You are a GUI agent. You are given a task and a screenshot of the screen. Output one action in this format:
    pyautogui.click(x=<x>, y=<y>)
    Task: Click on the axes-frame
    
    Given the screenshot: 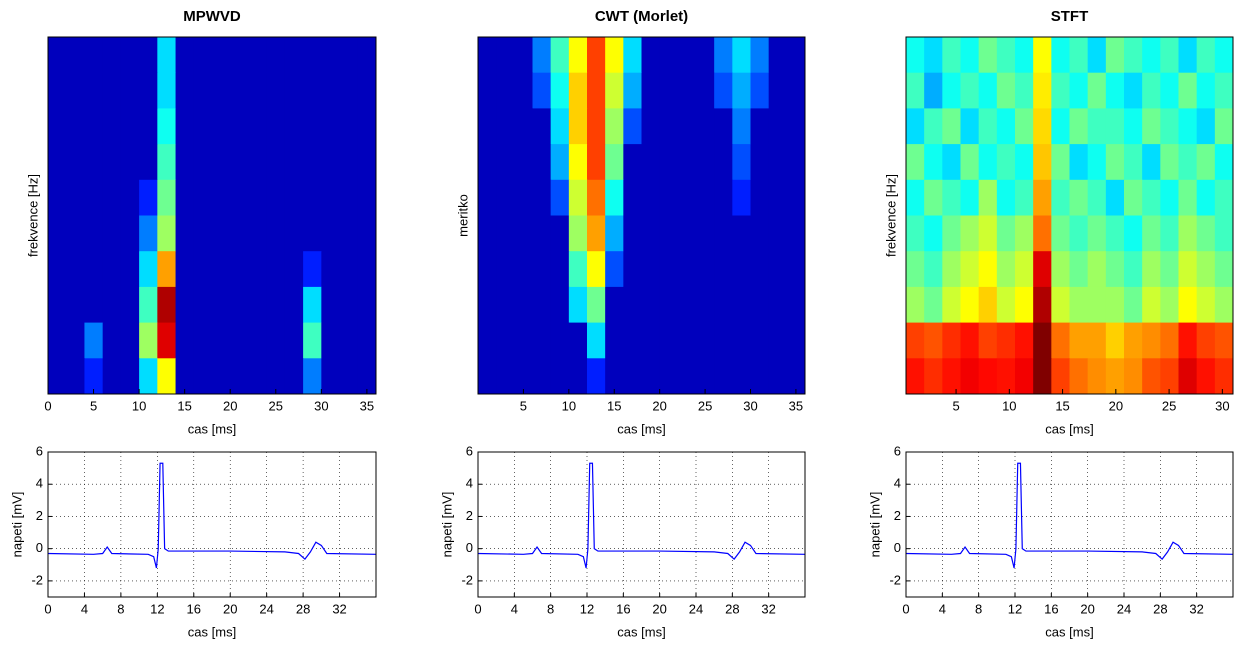 What is the action you would take?
    pyautogui.click(x=212, y=524)
    